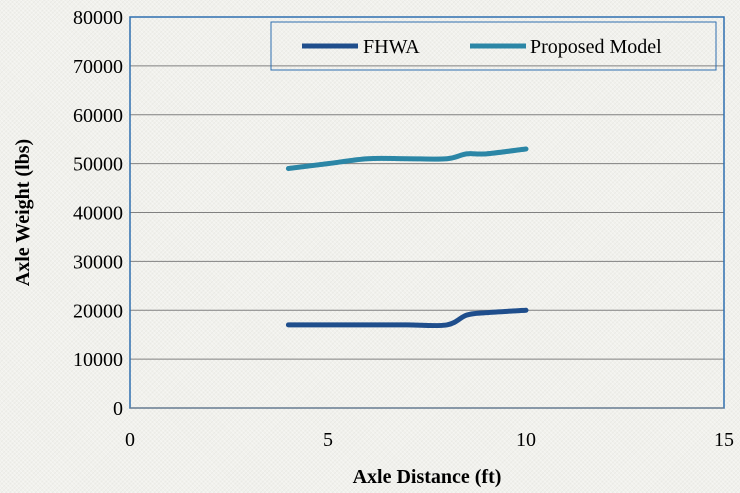  What do you see at coordinates (526, 440) in the screenshot?
I see `x-tick-label: 10` at bounding box center [526, 440].